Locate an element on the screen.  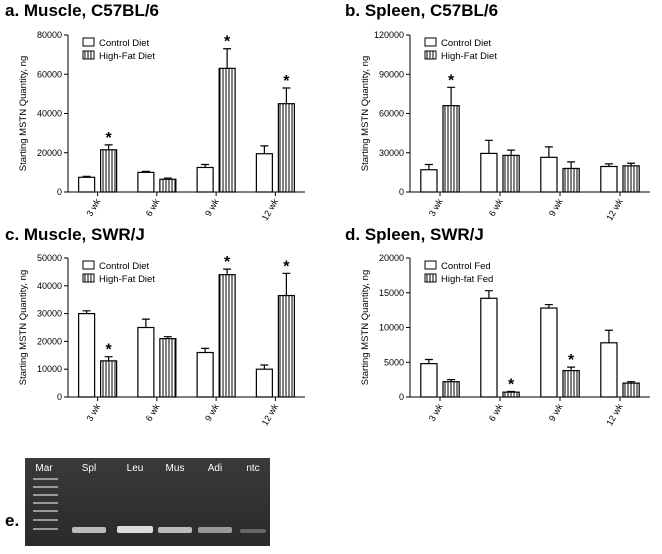
y-tick-label: 120000 is located at coordinates (389, 35).